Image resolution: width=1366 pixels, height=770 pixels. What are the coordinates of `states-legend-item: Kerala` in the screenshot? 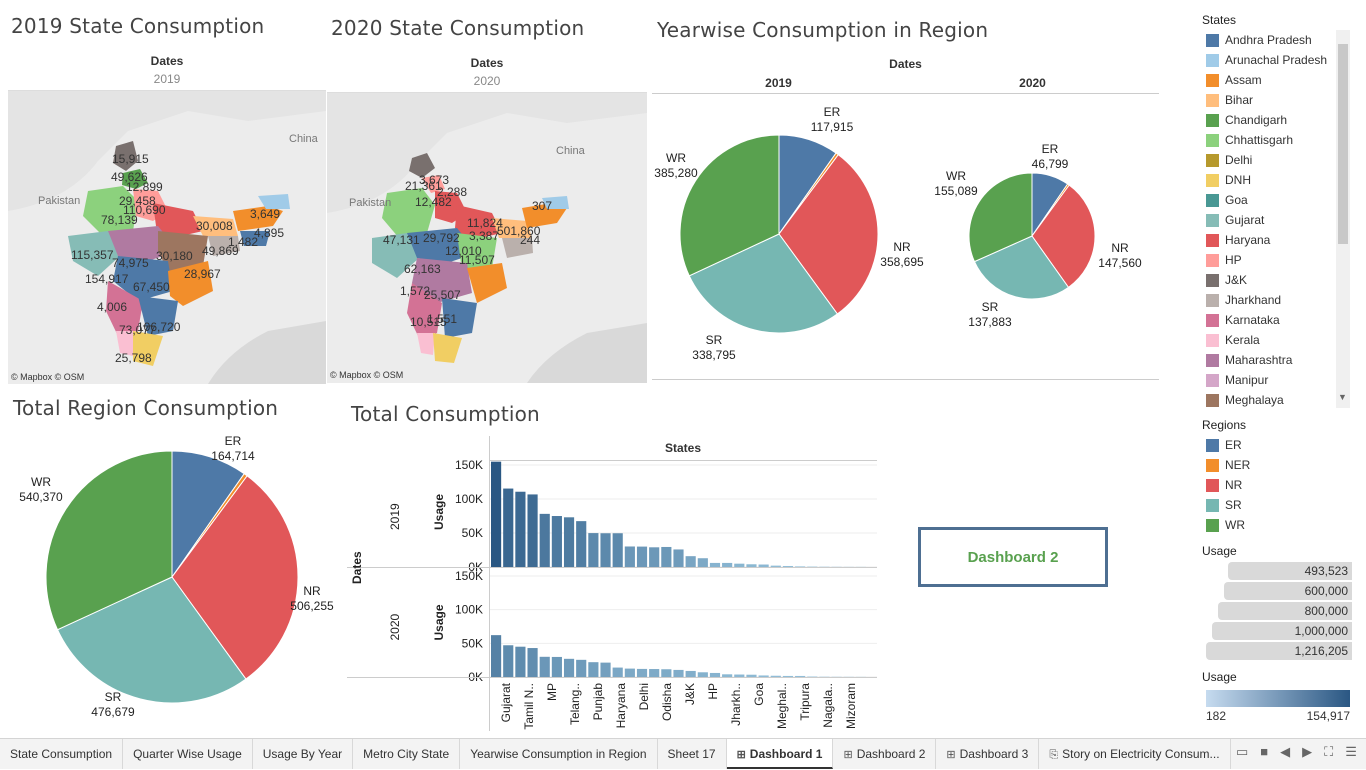 It's located at (1270, 340).